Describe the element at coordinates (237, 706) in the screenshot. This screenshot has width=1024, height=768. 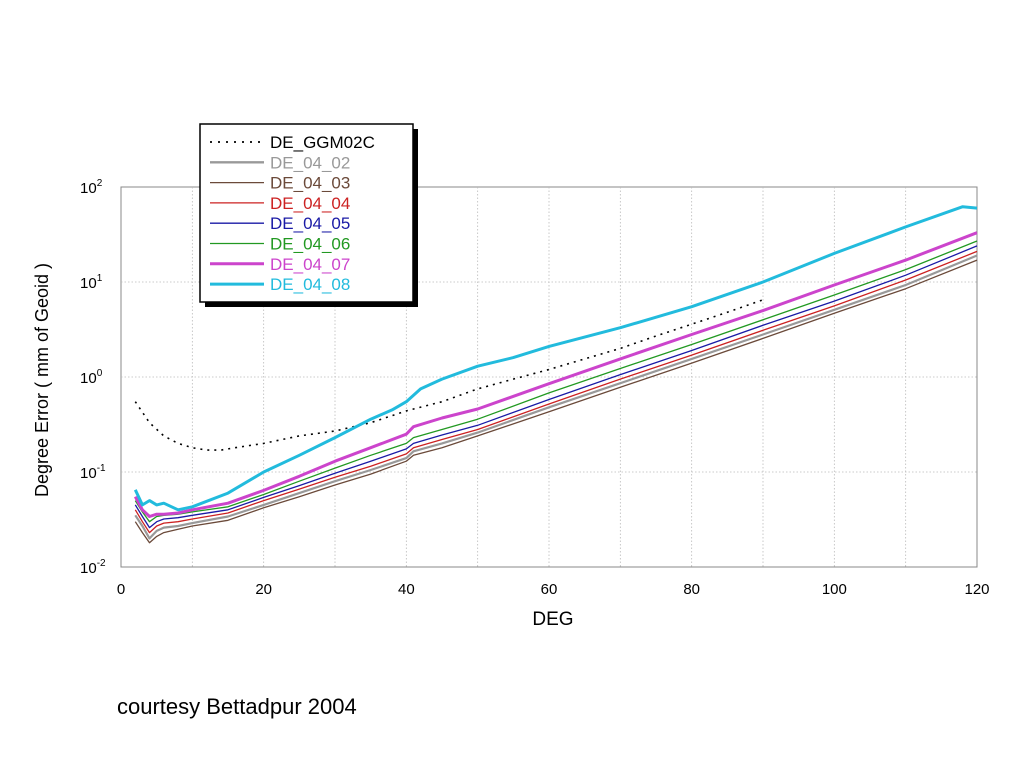
I see `caption: courtesy Bettadpur 2004` at that location.